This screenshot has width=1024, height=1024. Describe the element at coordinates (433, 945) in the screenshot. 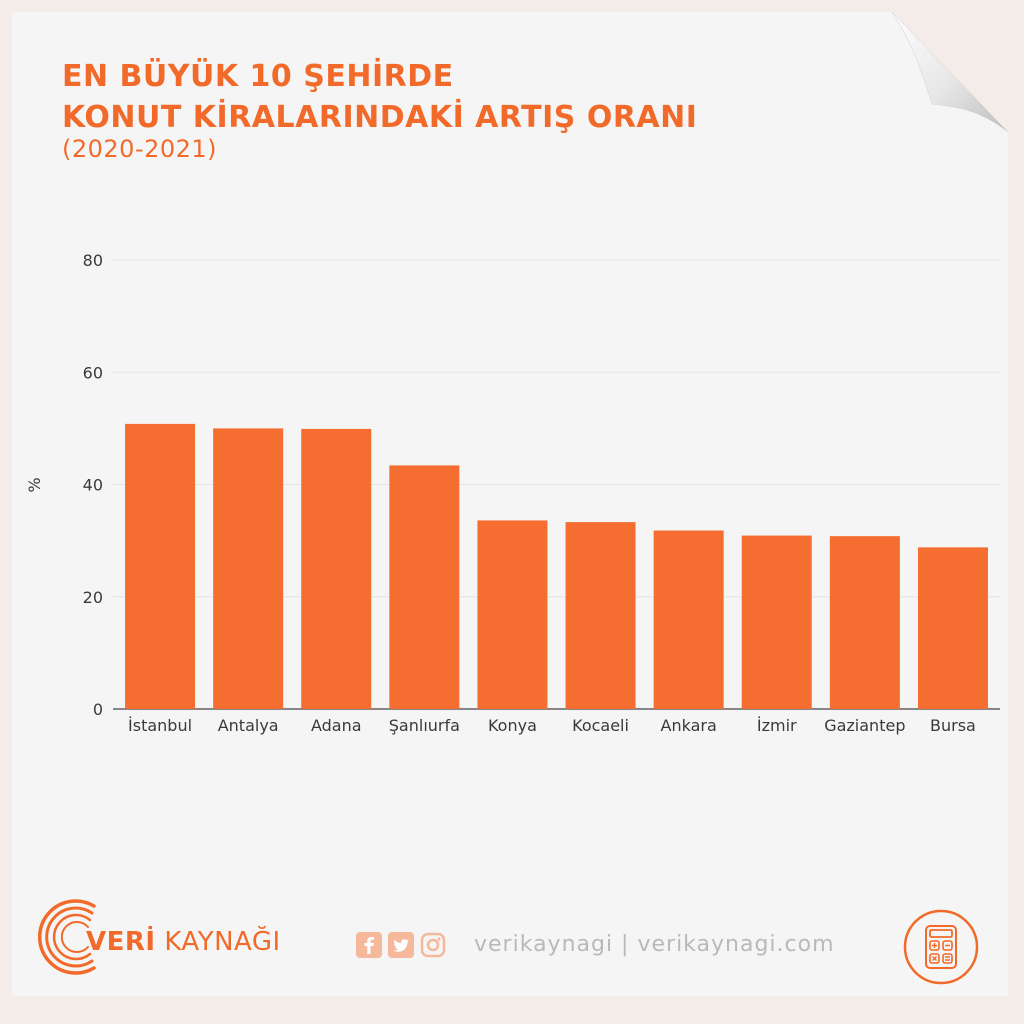

I see `instagram-icon` at that location.